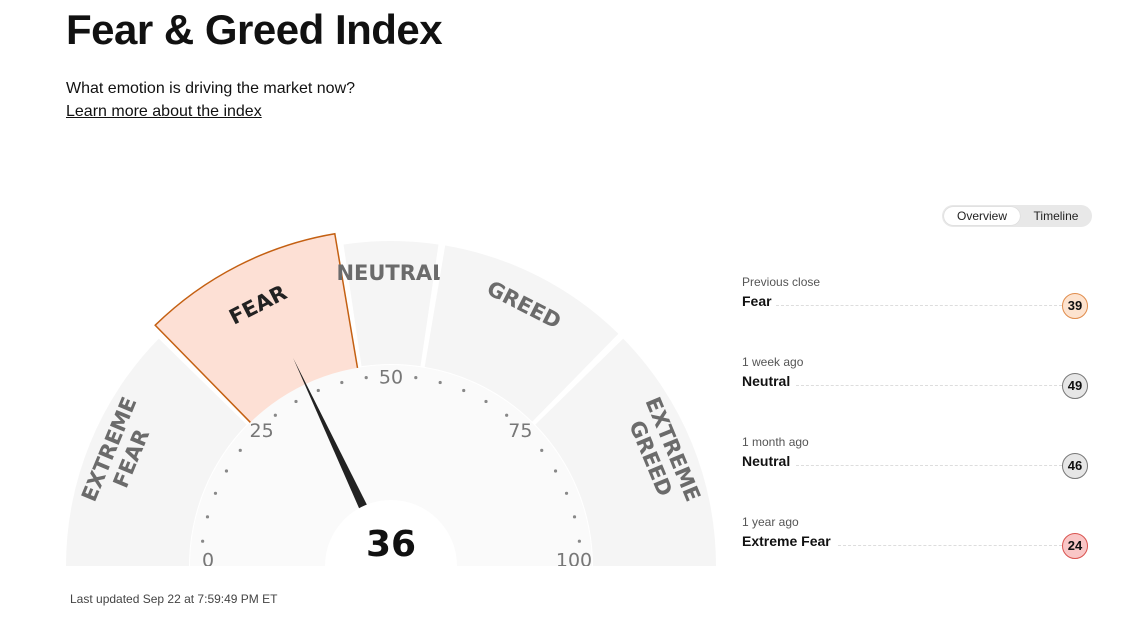  I want to click on gauge-inner-band, so click(391, 465).